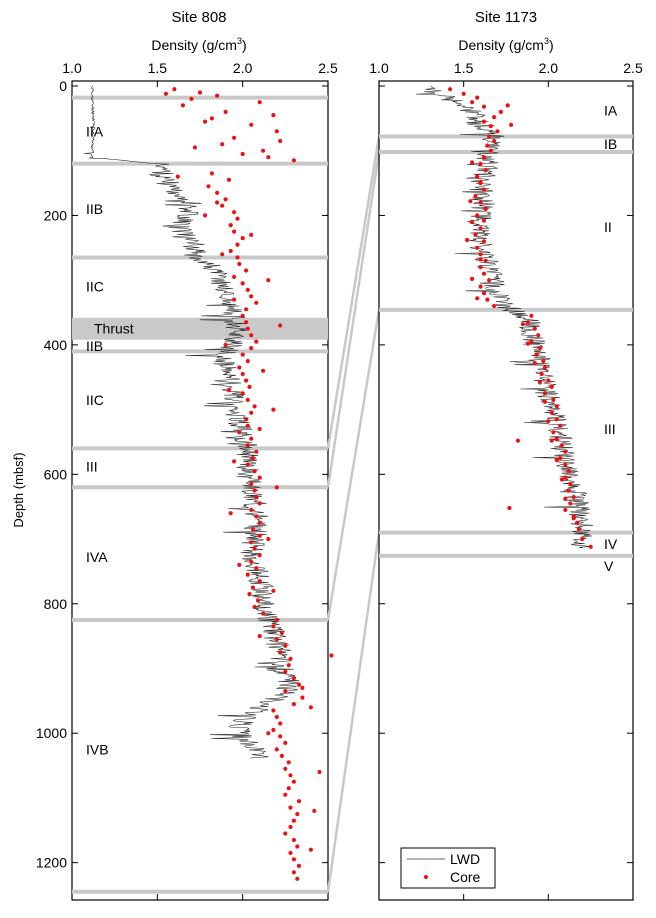  Describe the element at coordinates (465, 859) in the screenshot. I see `legend-lwd-label: LWD` at that location.